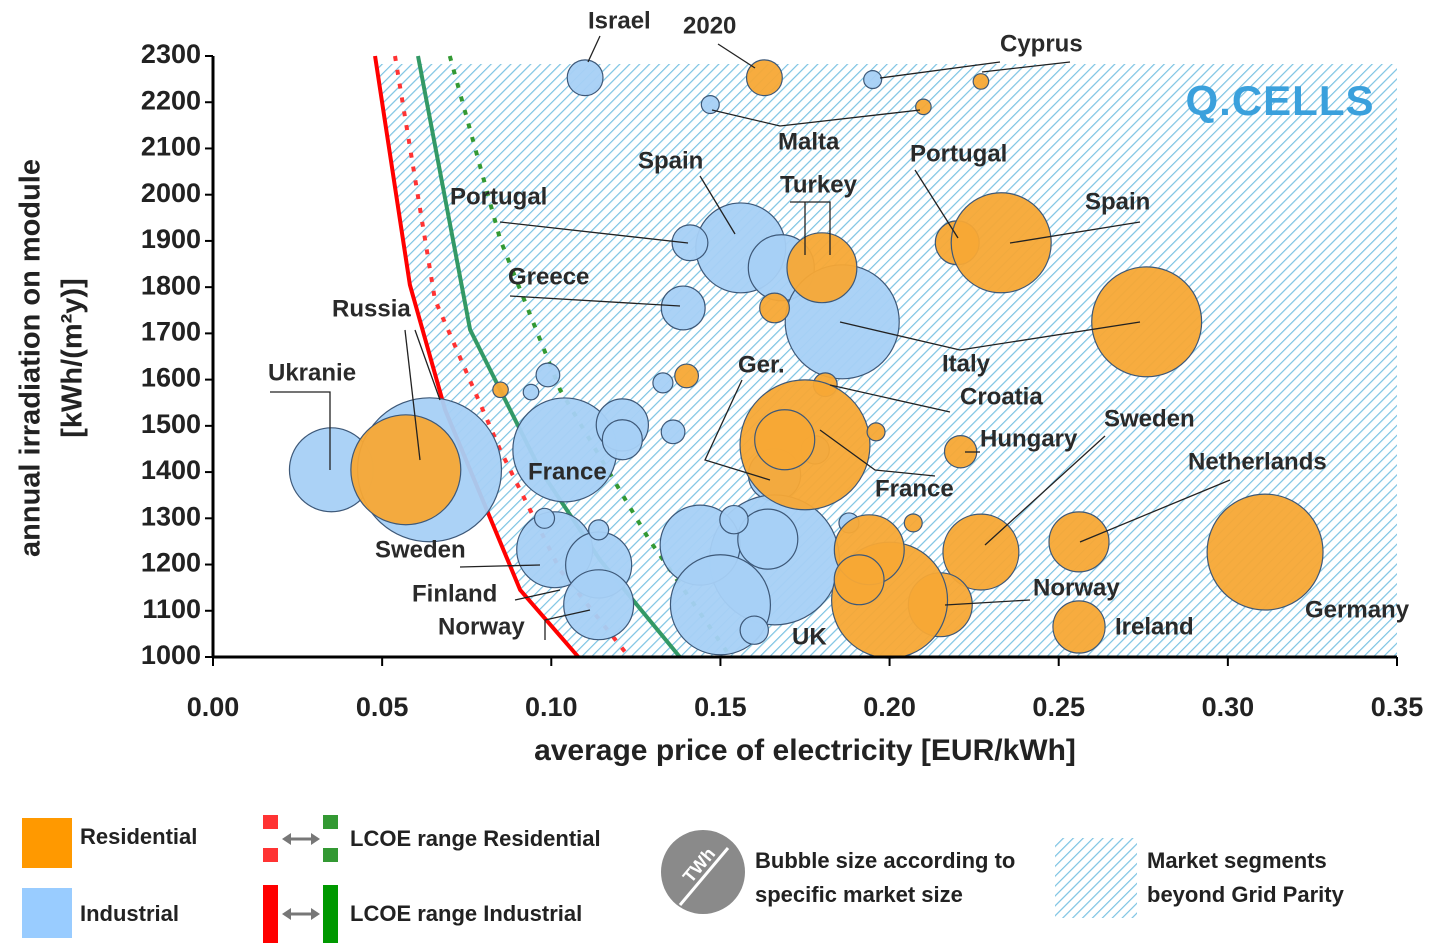 The height and width of the screenshot is (945, 1431). What do you see at coordinates (1096, 878) in the screenshot?
I see `legend-hatch` at bounding box center [1096, 878].